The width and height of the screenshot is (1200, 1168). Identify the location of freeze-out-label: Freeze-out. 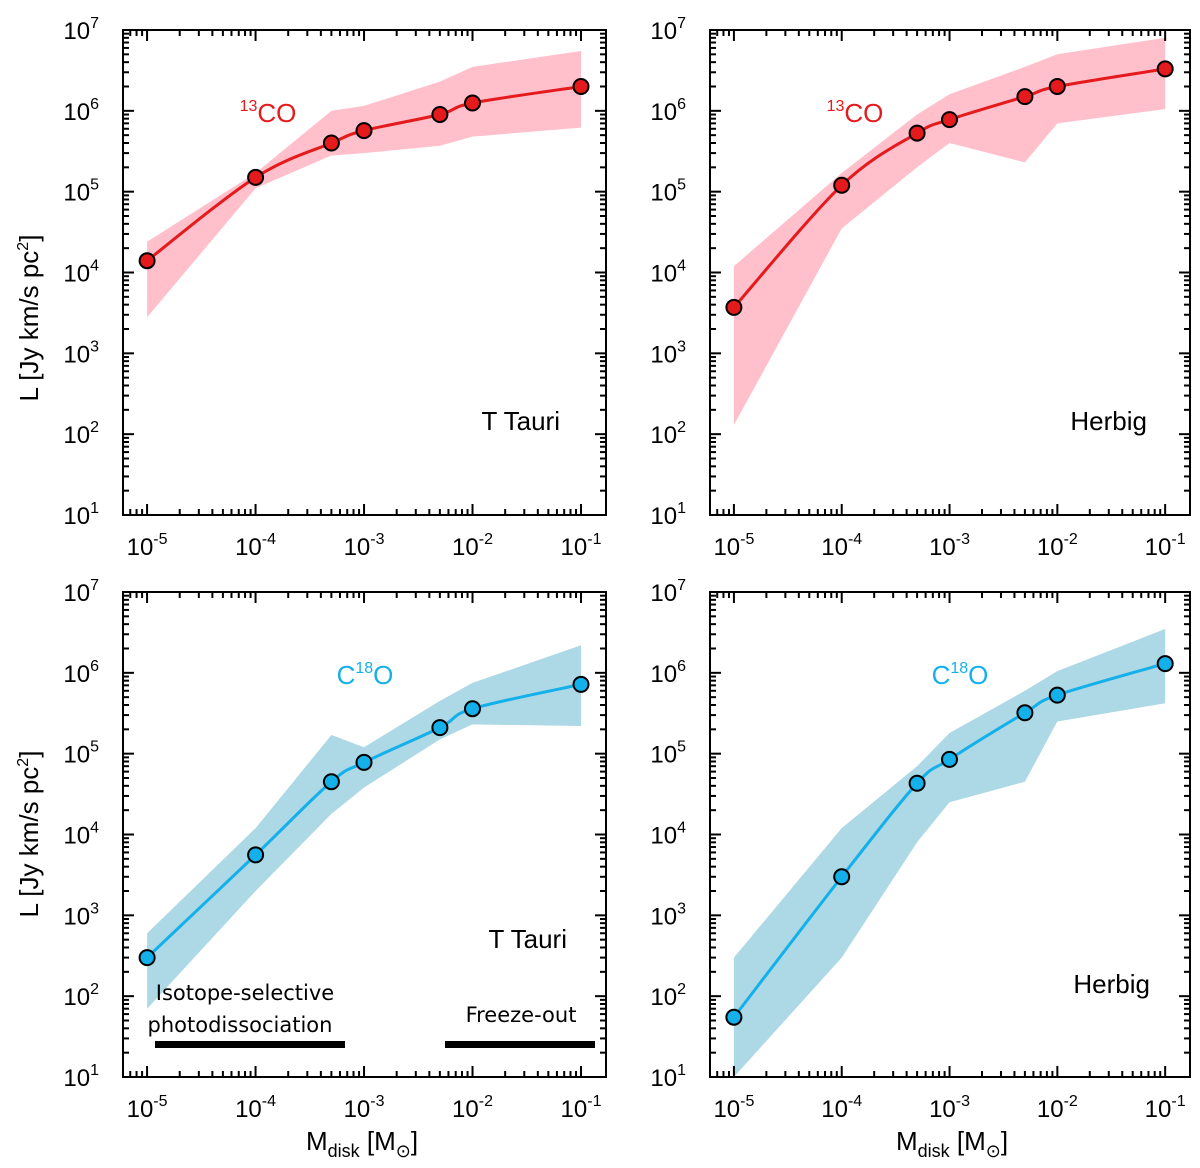
(521, 1015).